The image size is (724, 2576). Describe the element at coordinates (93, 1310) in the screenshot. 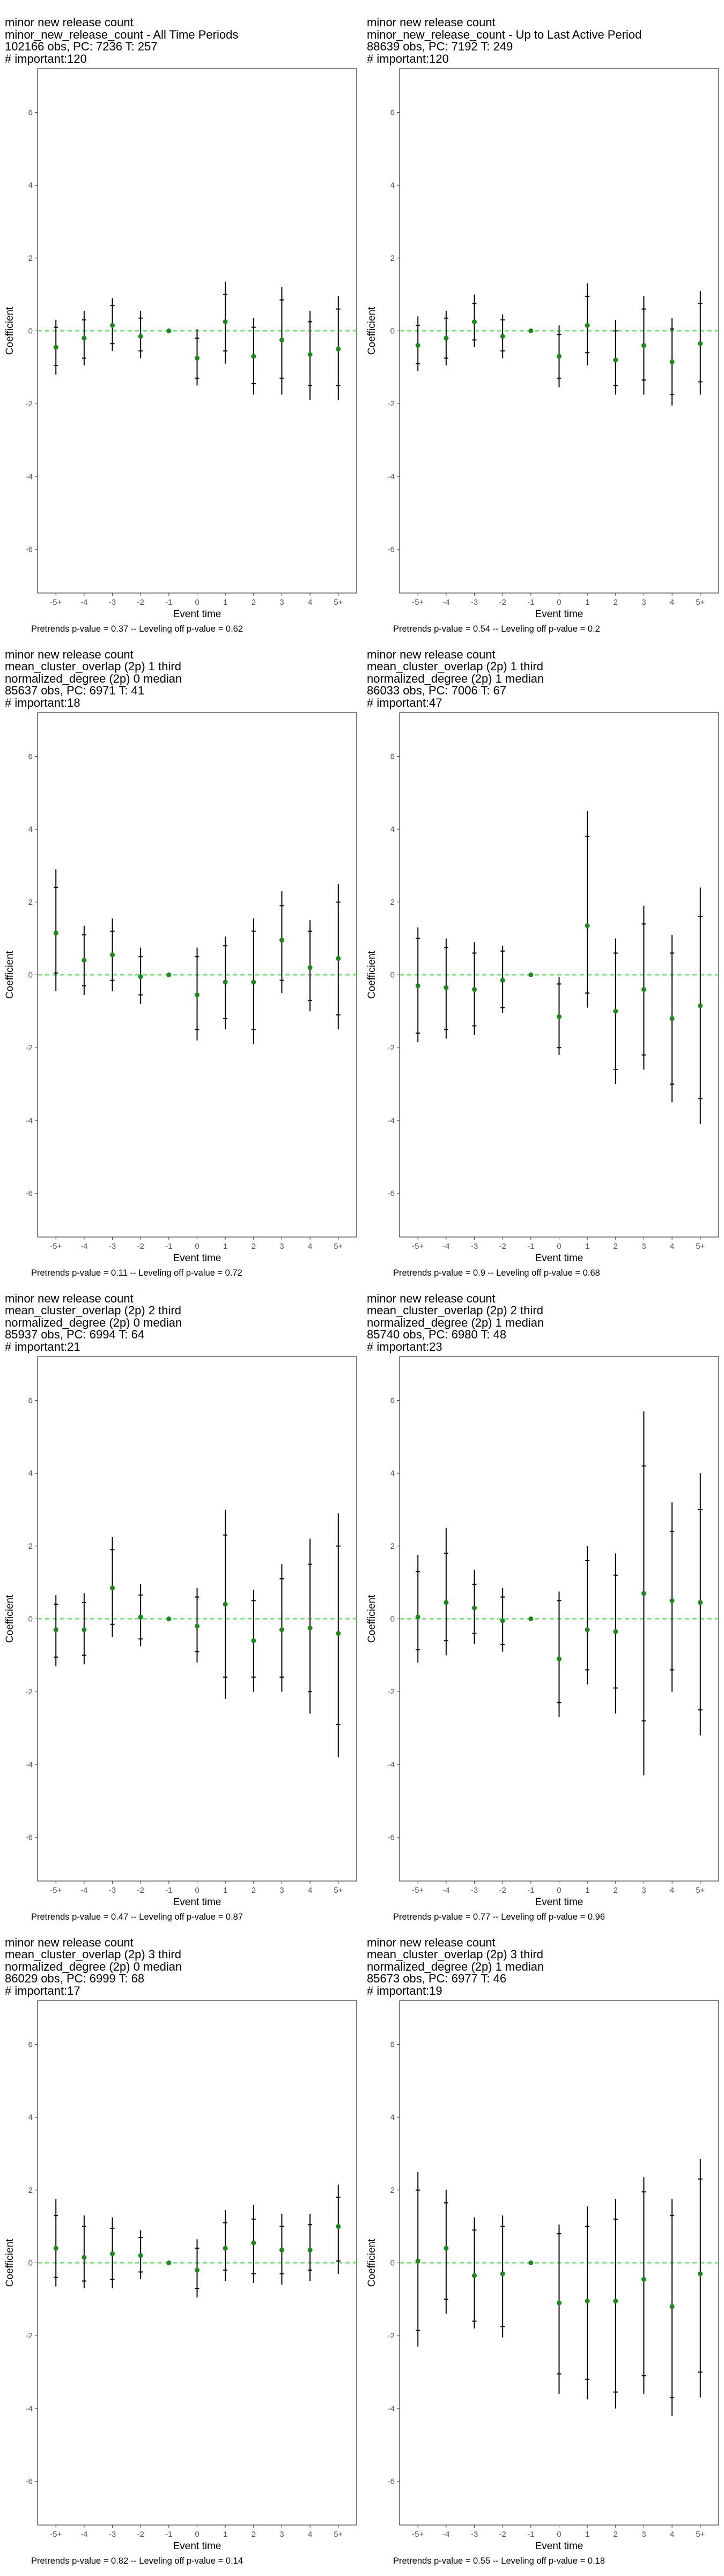

I see `chart-title-line: mean_cluster_overlap (2p) 2 third` at that location.